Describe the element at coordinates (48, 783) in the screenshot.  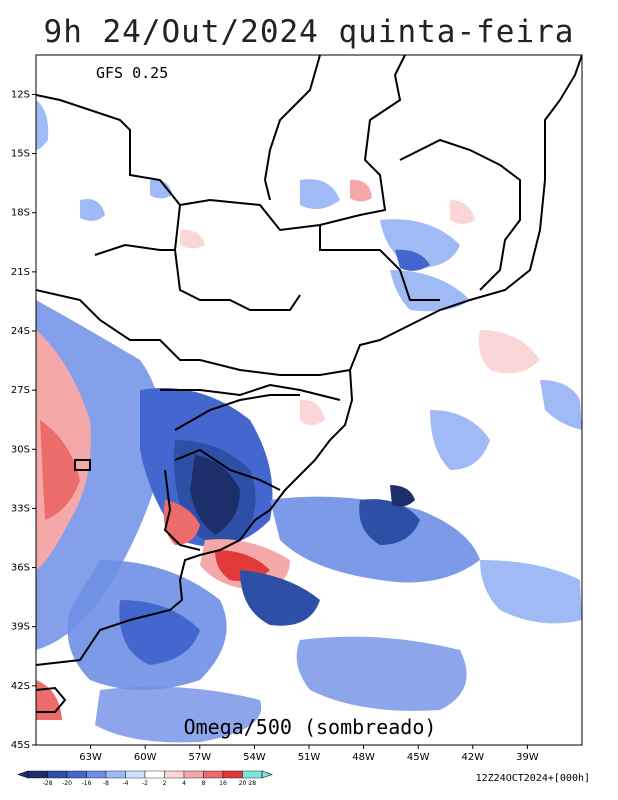
I see `colorbar-tick-label: -28` at that location.